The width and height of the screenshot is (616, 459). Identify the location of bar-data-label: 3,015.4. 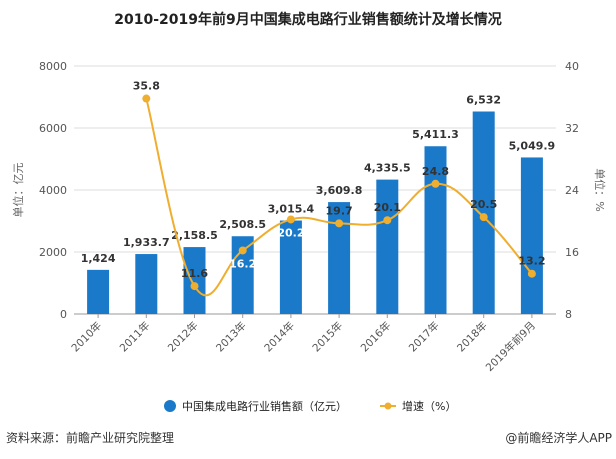
(291, 209).